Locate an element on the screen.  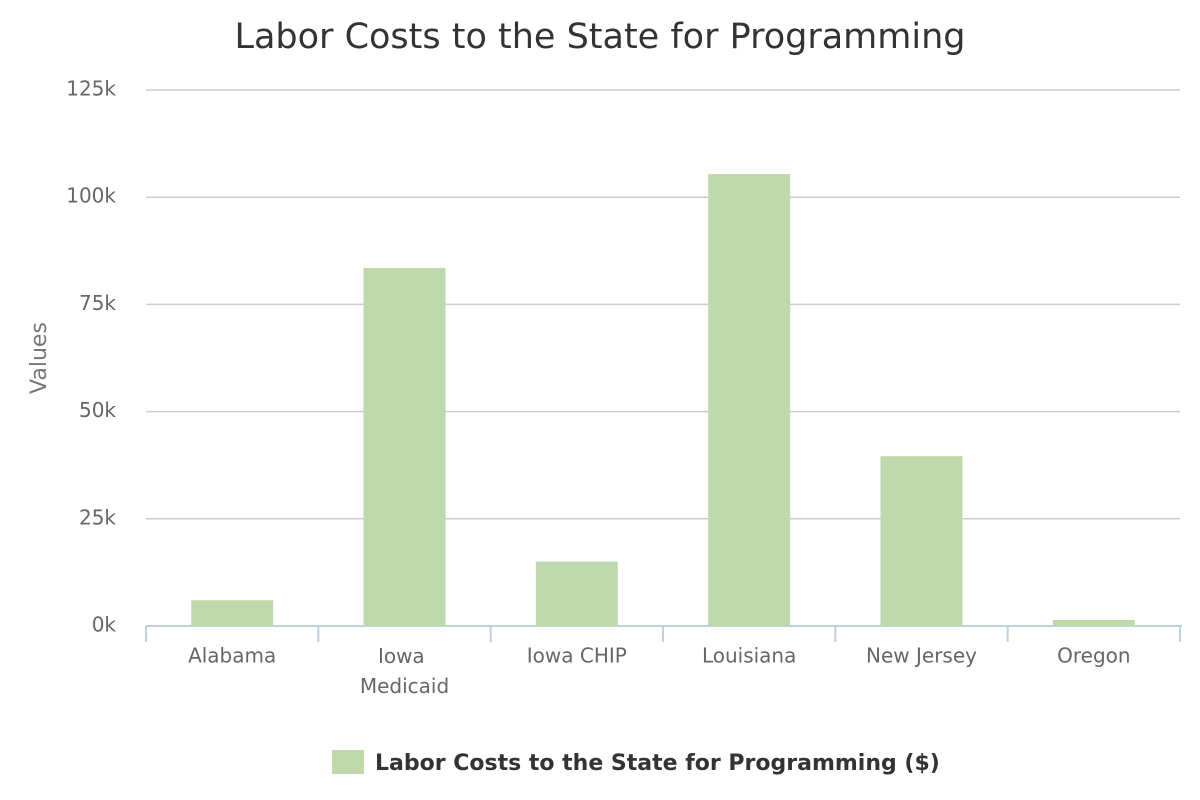
chart-title: Labor Costs to the State for Programming is located at coordinates (599, 37).